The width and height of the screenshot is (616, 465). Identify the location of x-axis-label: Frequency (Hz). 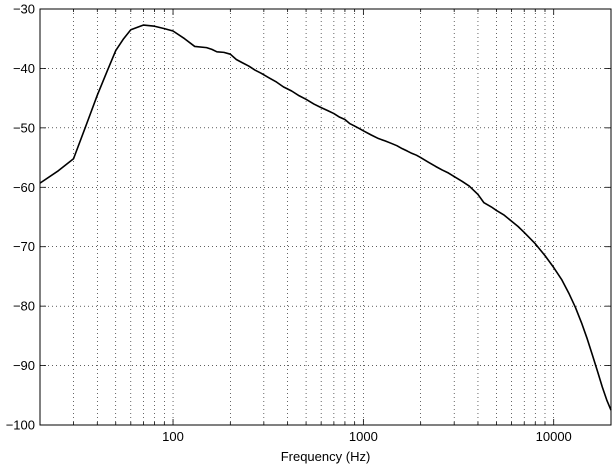
(326, 456).